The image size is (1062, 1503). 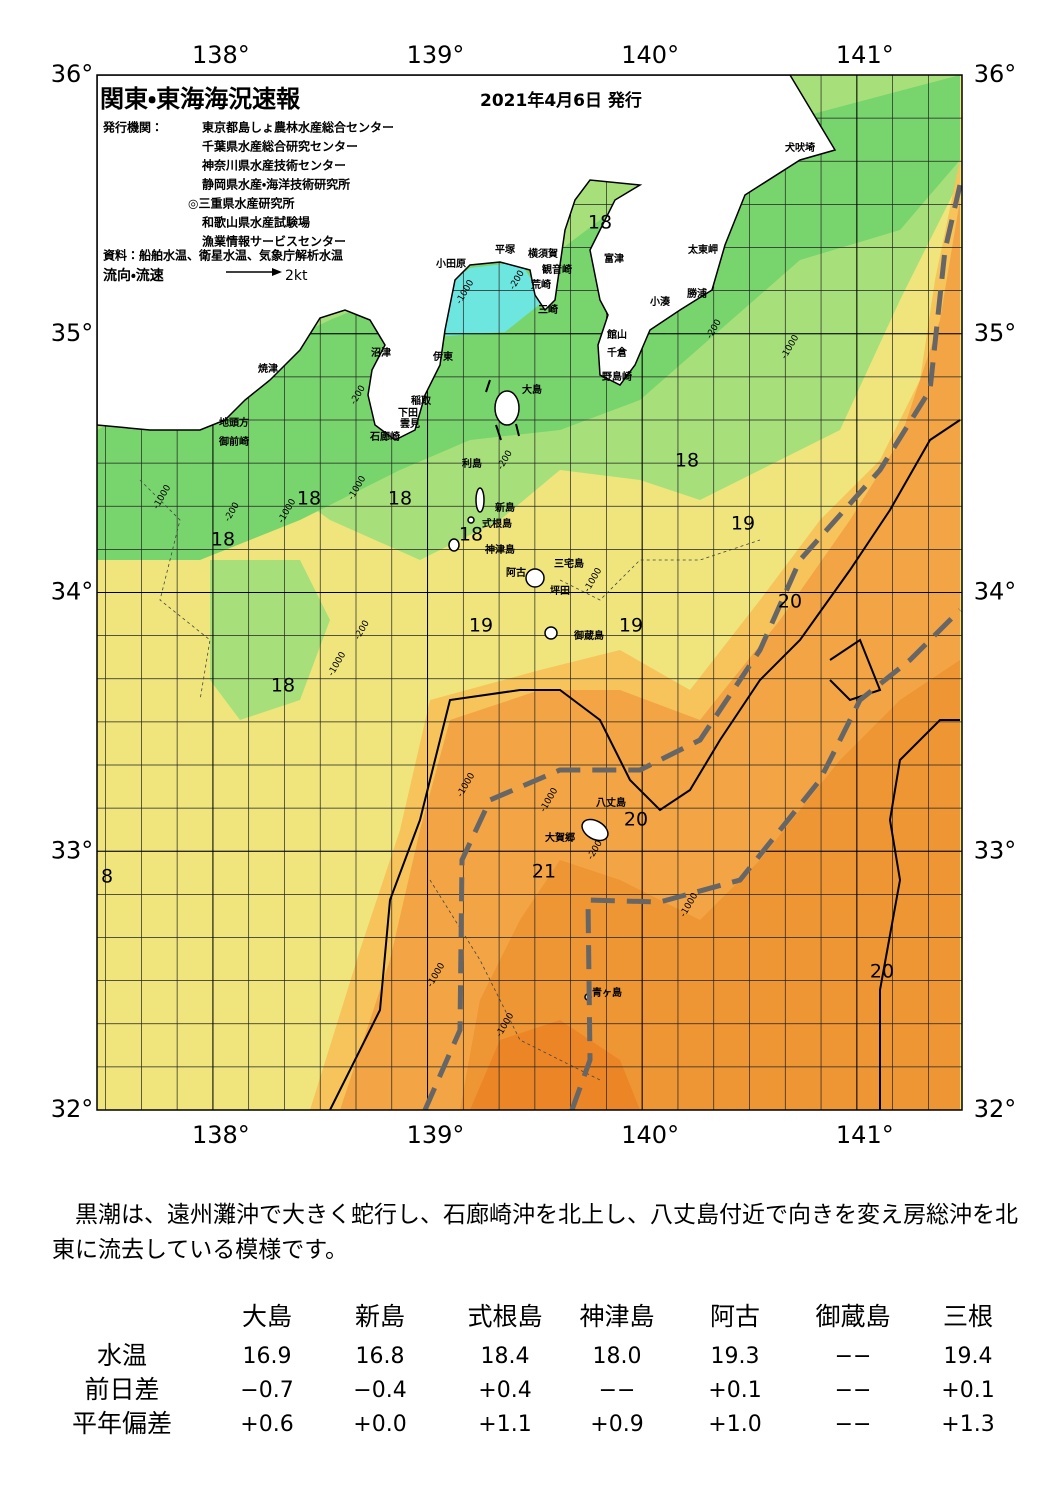 What do you see at coordinates (505, 1356) in the screenshot?
I see `table-cell: 18.4` at bounding box center [505, 1356].